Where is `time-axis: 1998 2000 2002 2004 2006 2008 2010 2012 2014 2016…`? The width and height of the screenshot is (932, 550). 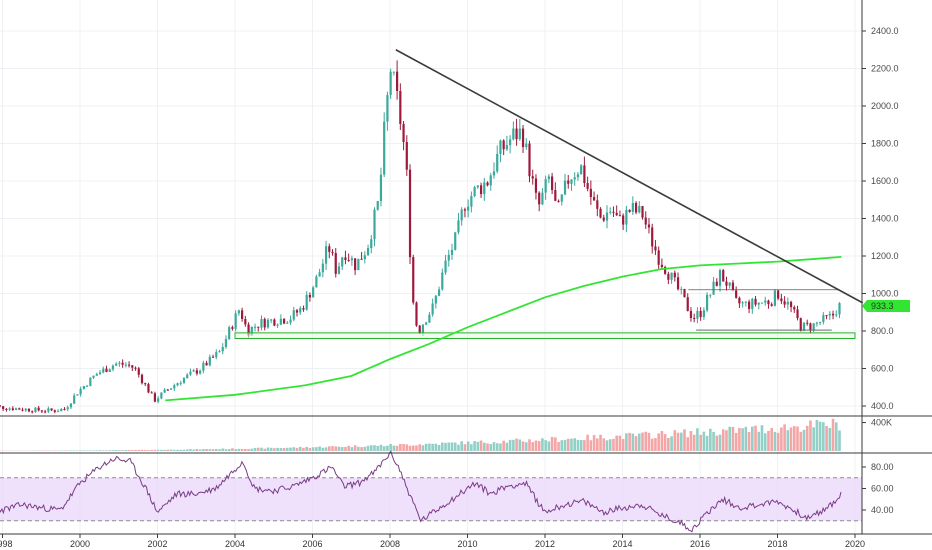 time-axis: 1998 2000 2002 2004 2006 2008 2010 2012 2014 2016… is located at coordinates (432, 541).